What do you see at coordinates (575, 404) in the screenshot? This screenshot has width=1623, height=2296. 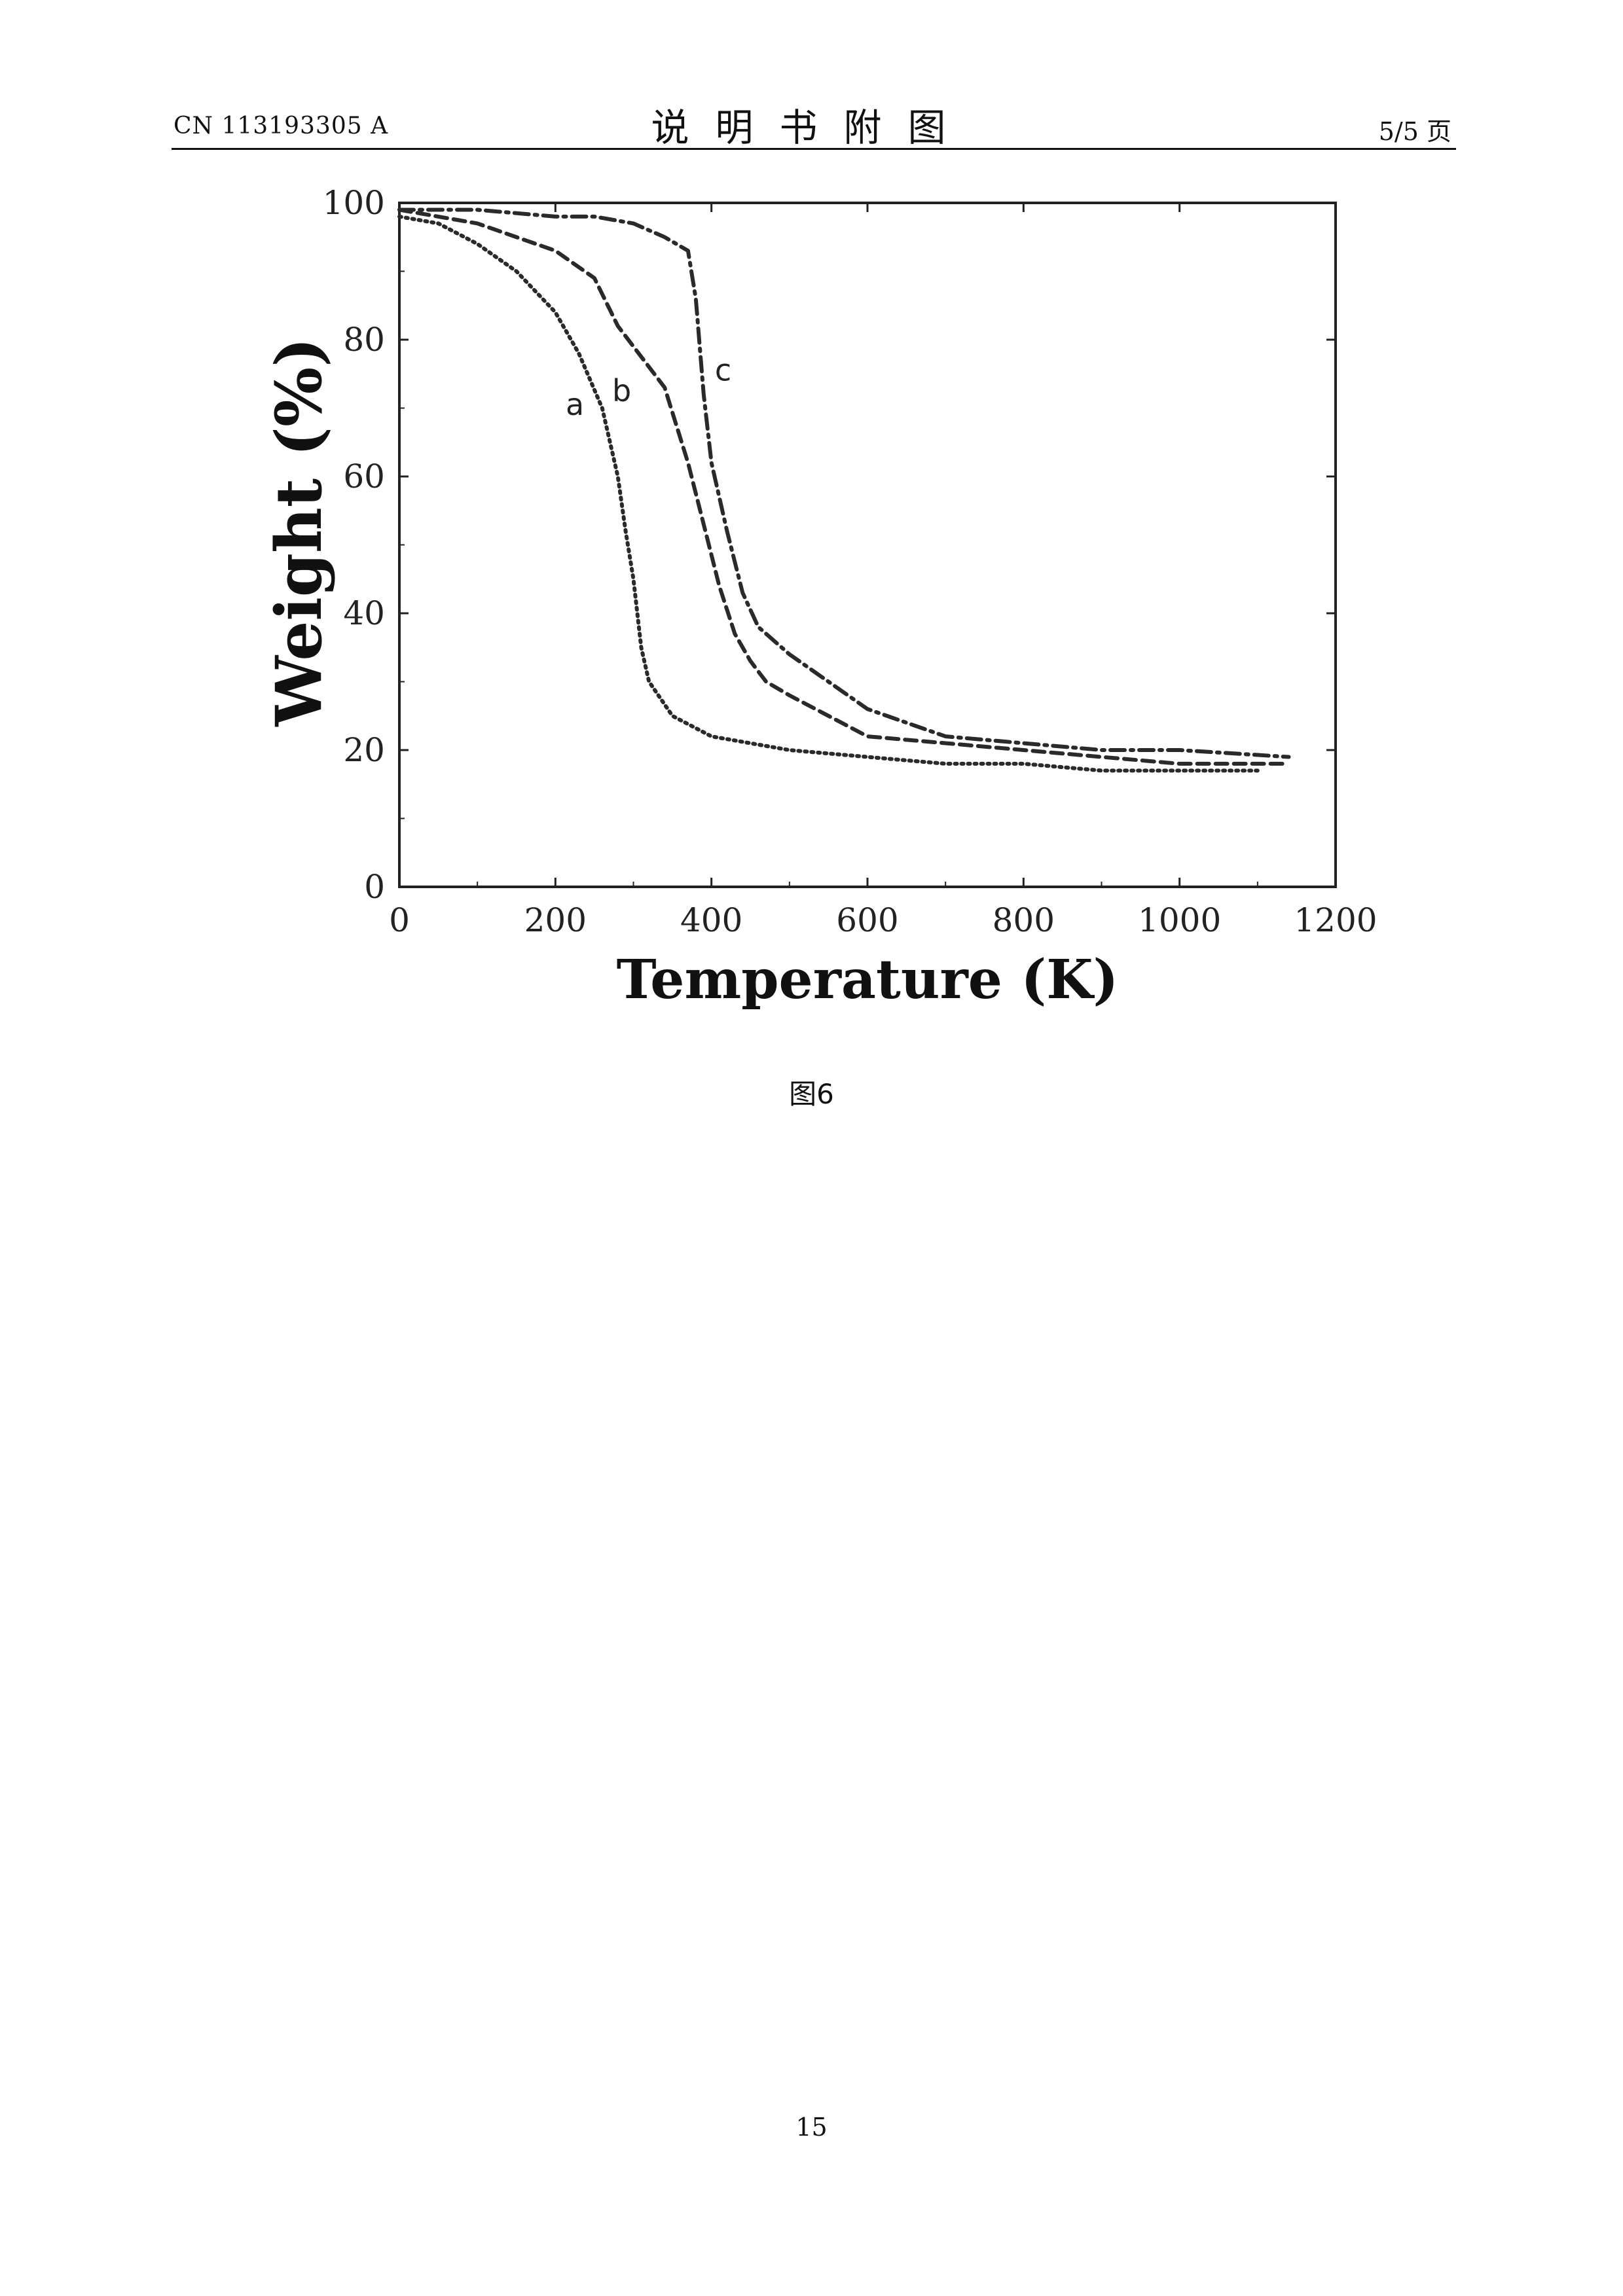 I see `series-label-a: a` at bounding box center [575, 404].